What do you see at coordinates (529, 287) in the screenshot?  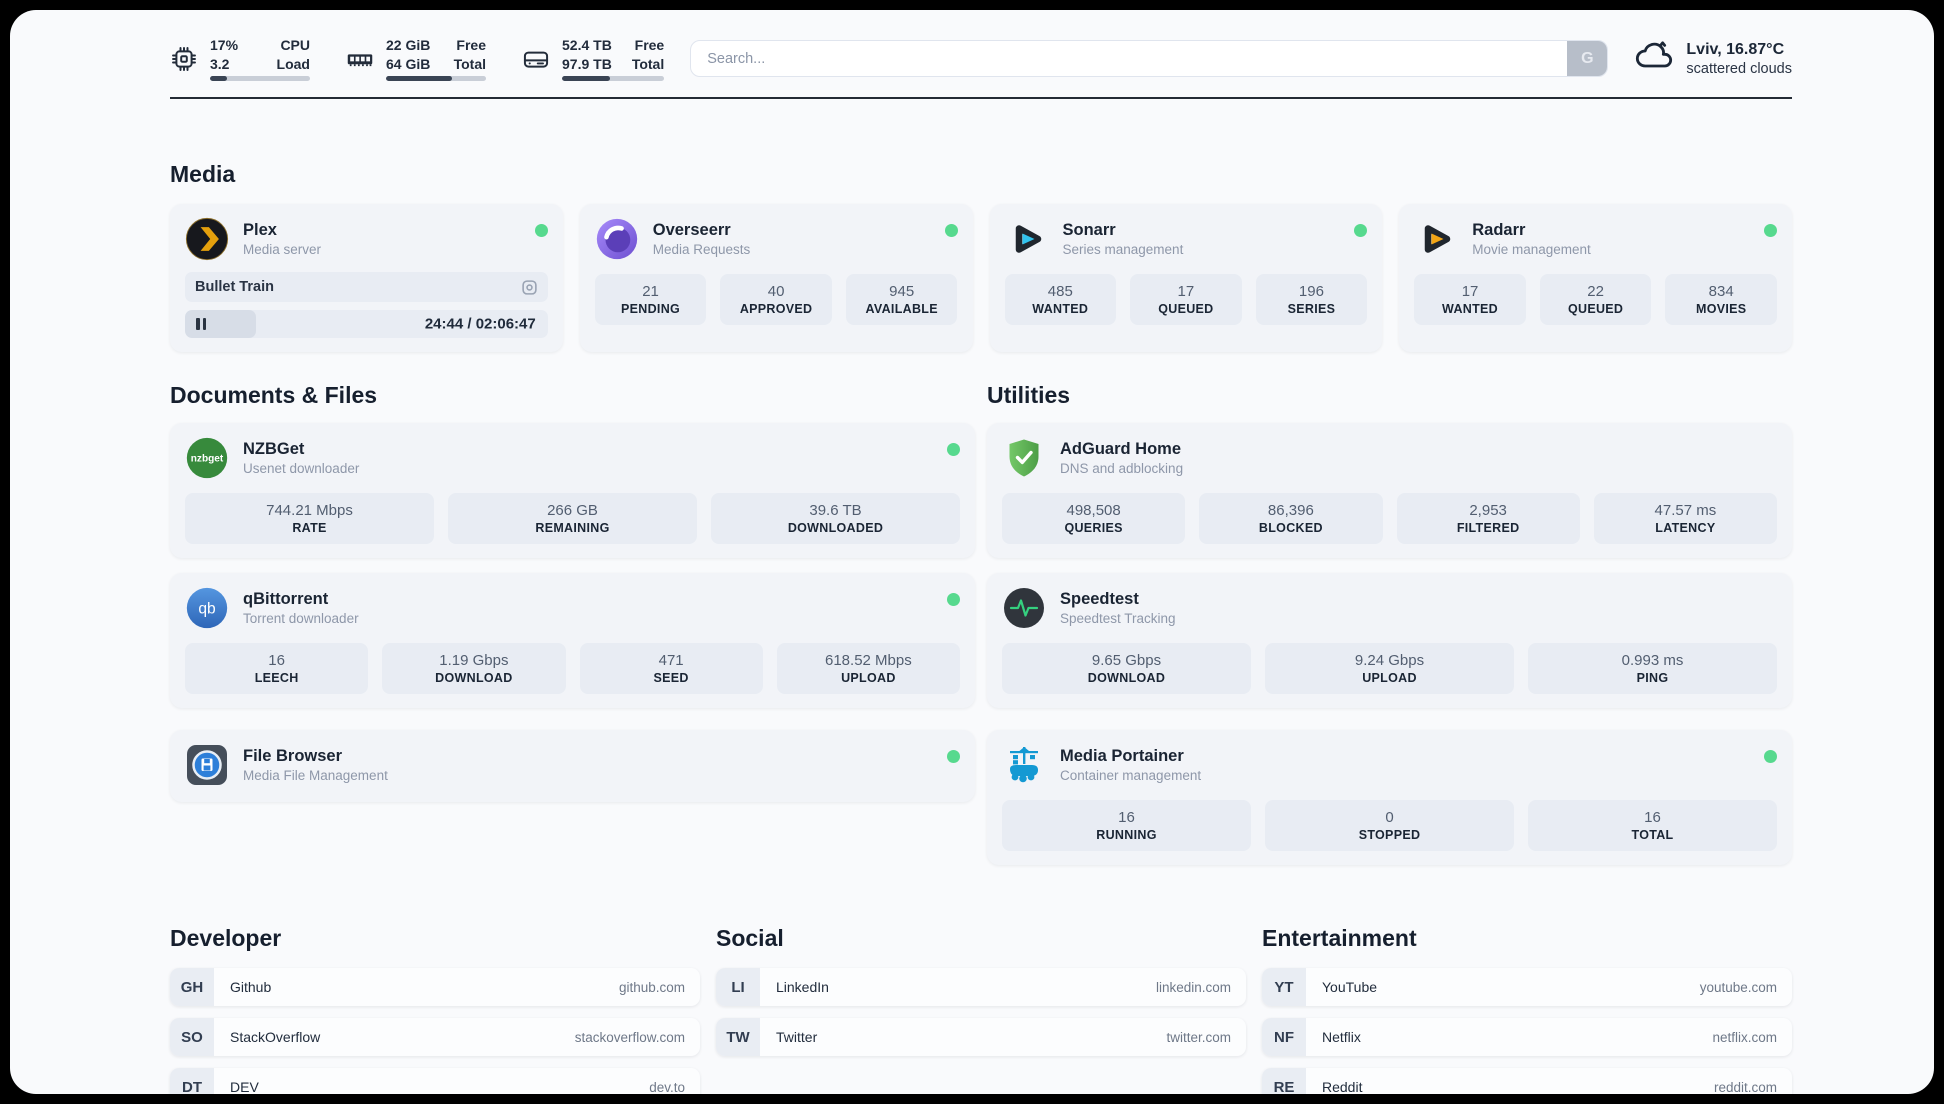 I see `session-device-icon` at bounding box center [529, 287].